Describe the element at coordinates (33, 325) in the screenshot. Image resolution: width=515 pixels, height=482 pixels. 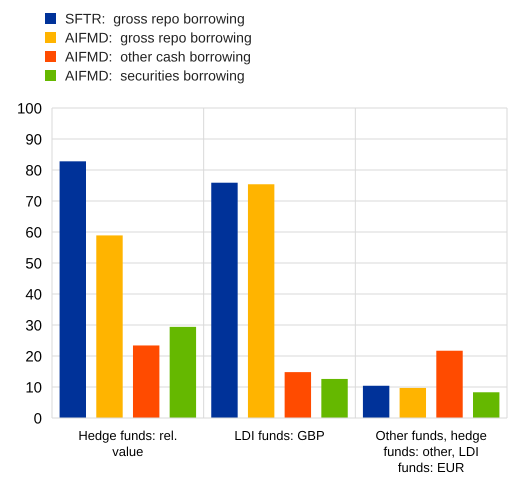
I see `y-tick-label: 30` at that location.